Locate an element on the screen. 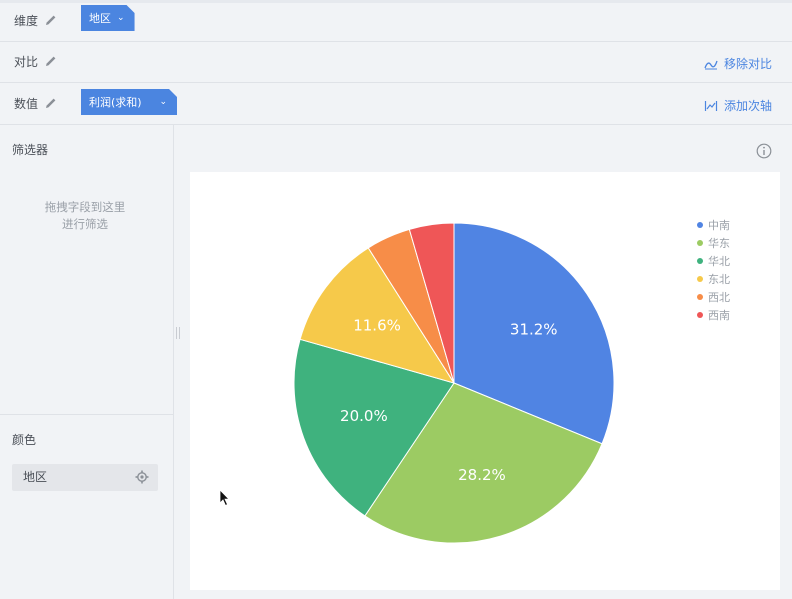 The width and height of the screenshot is (792, 599). remove-compare-label: 移除对比 is located at coordinates (747, 64).